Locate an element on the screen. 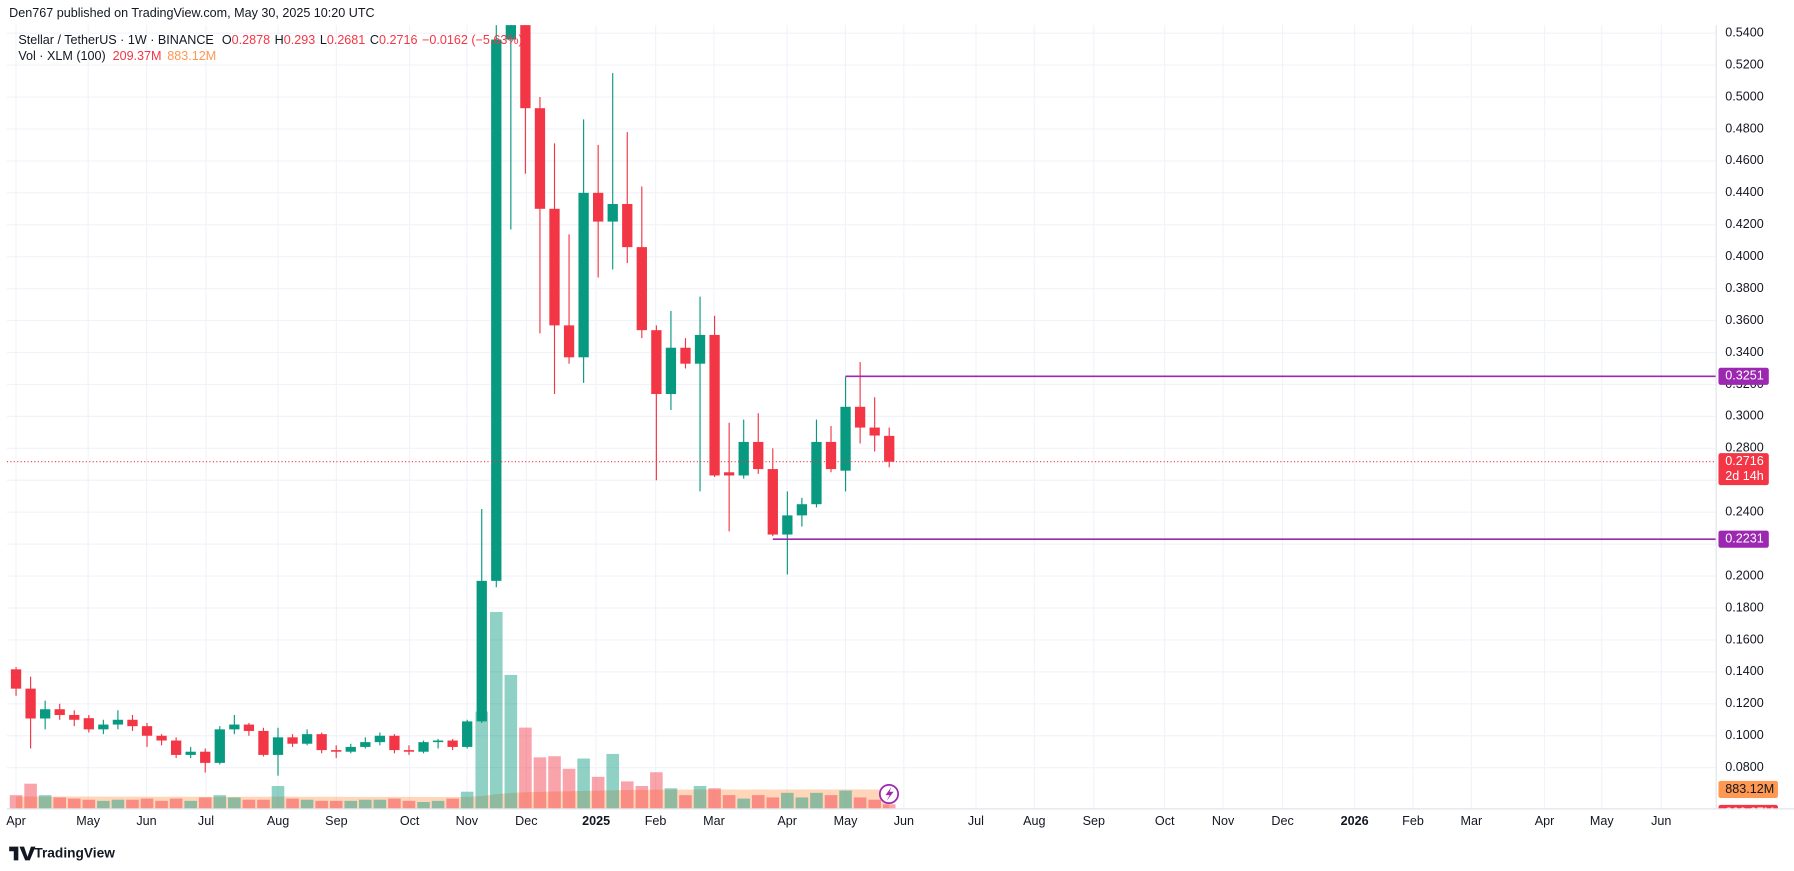 This screenshot has width=1794, height=871. y-tick-label: 0.2800 is located at coordinates (1744, 448).